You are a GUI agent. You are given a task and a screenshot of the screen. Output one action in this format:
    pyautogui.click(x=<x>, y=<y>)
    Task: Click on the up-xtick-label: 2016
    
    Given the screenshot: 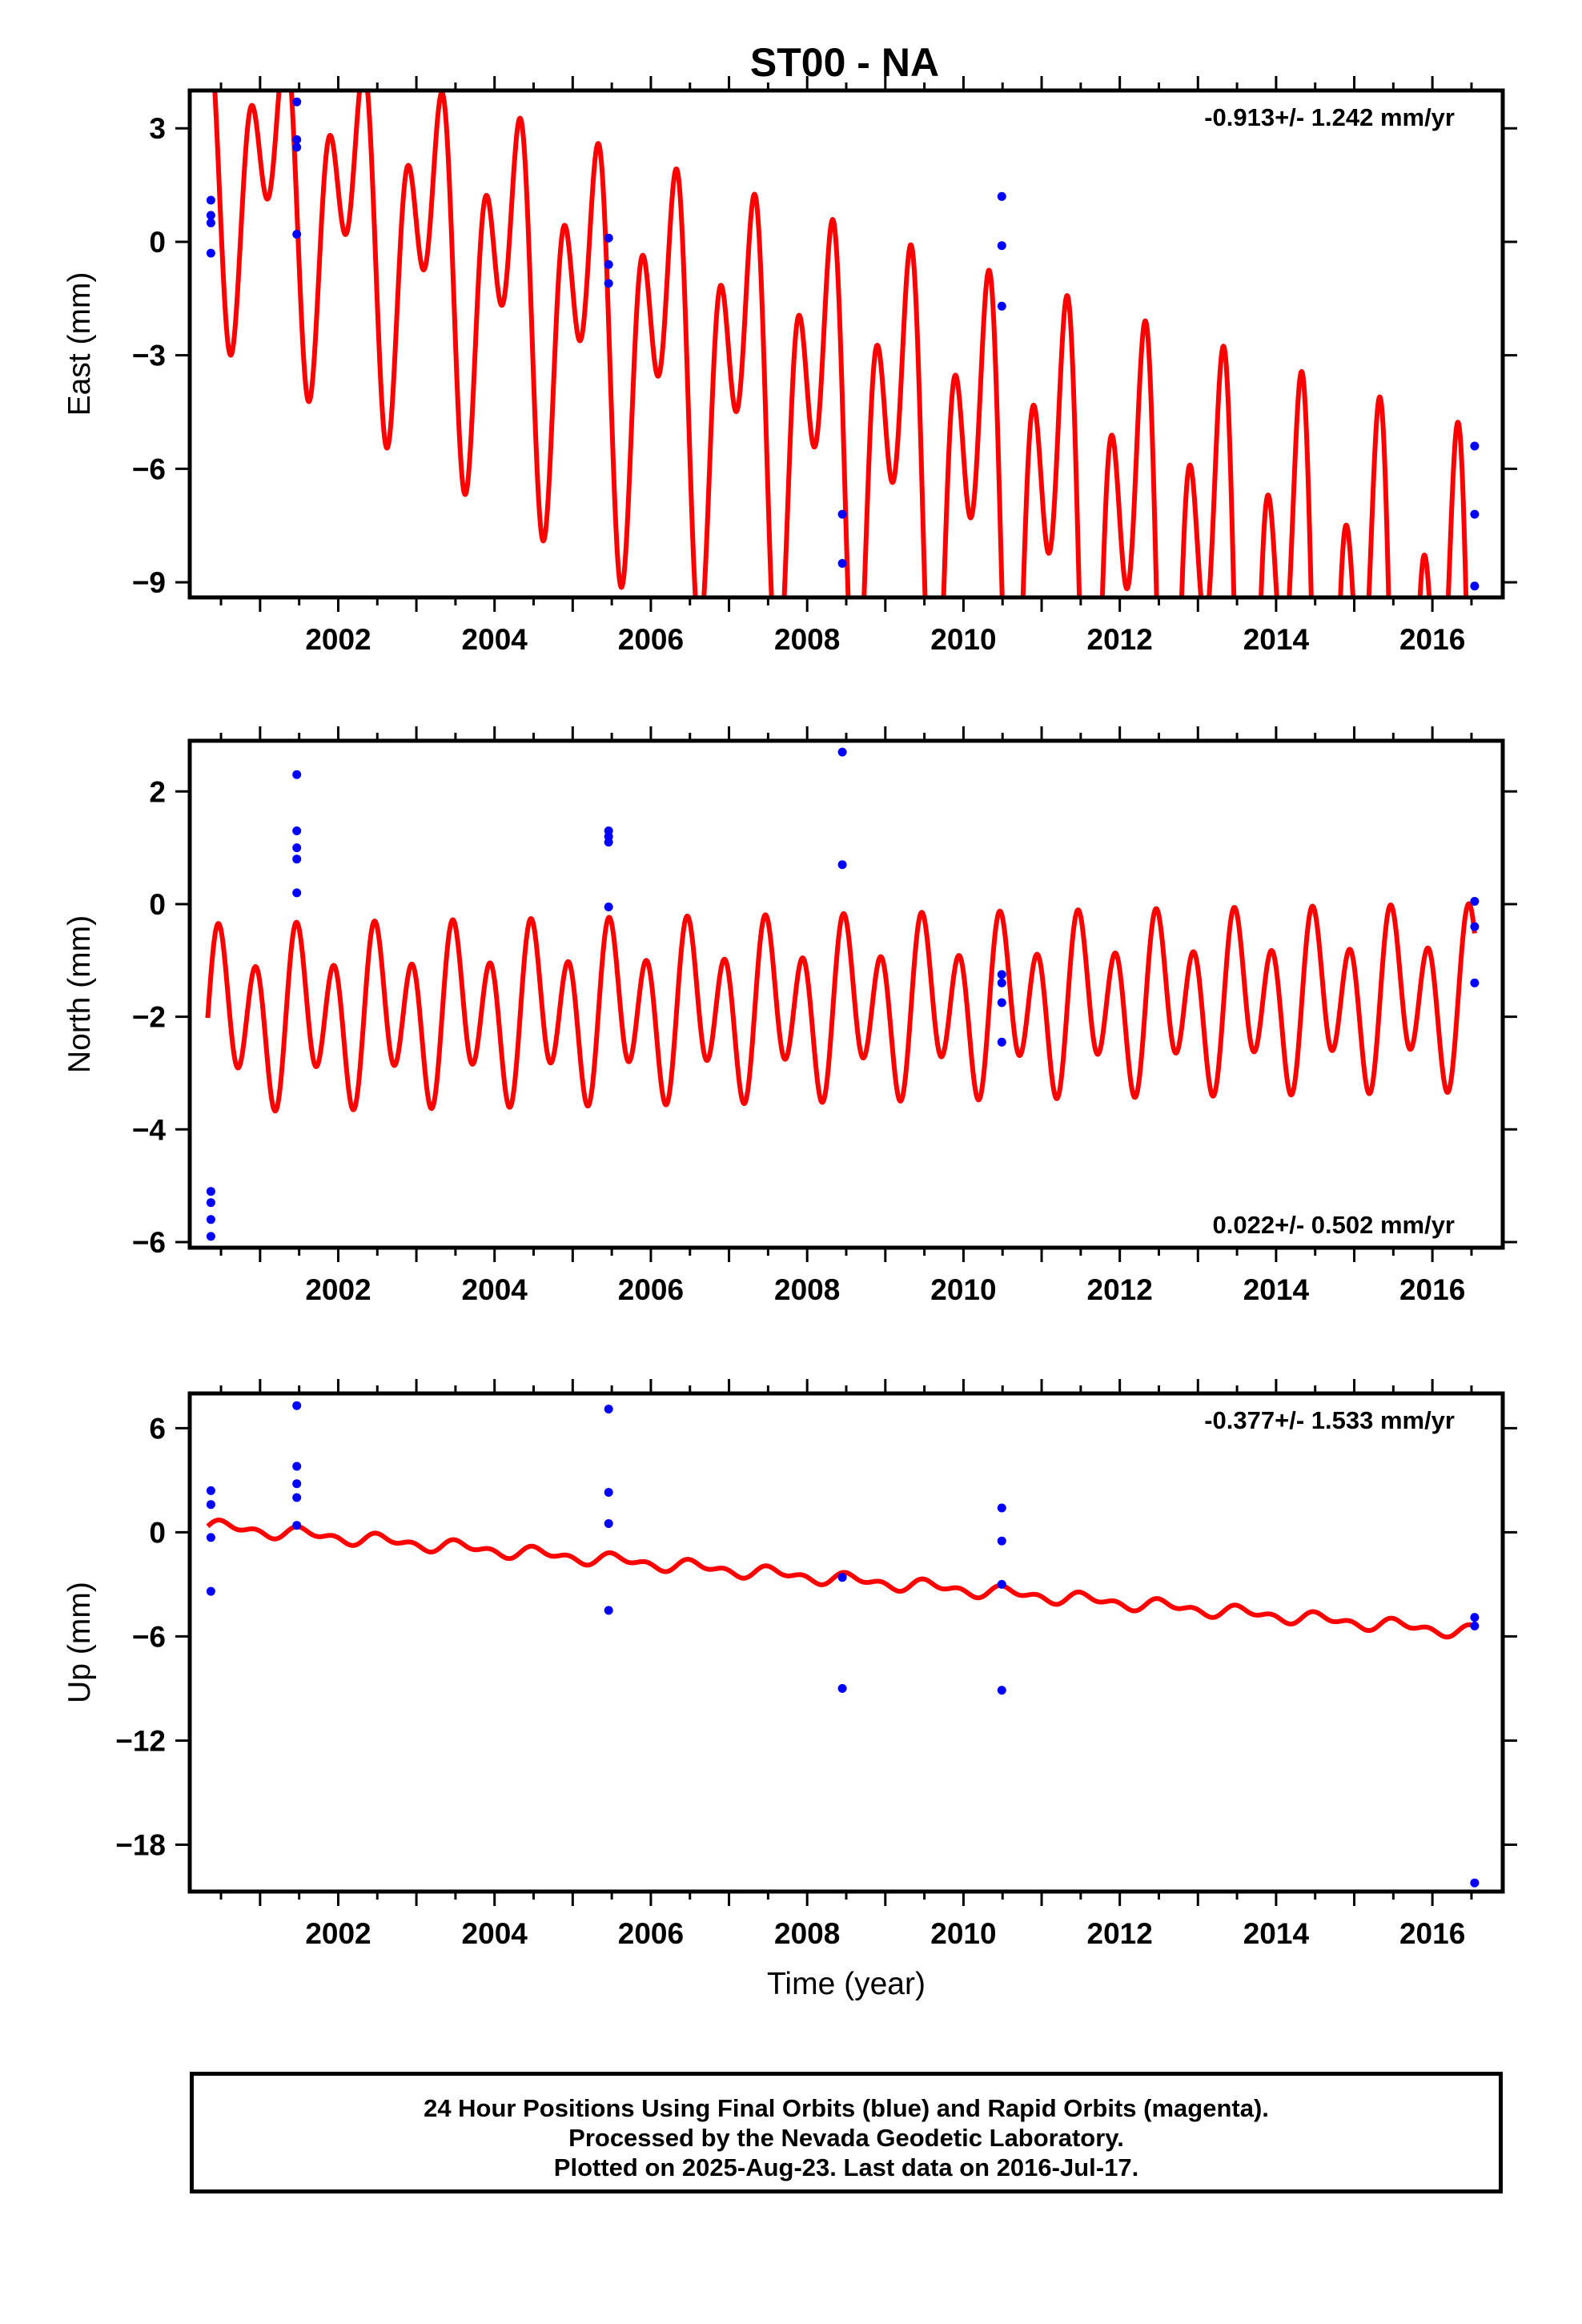 What is the action you would take?
    pyautogui.click(x=1432, y=1934)
    